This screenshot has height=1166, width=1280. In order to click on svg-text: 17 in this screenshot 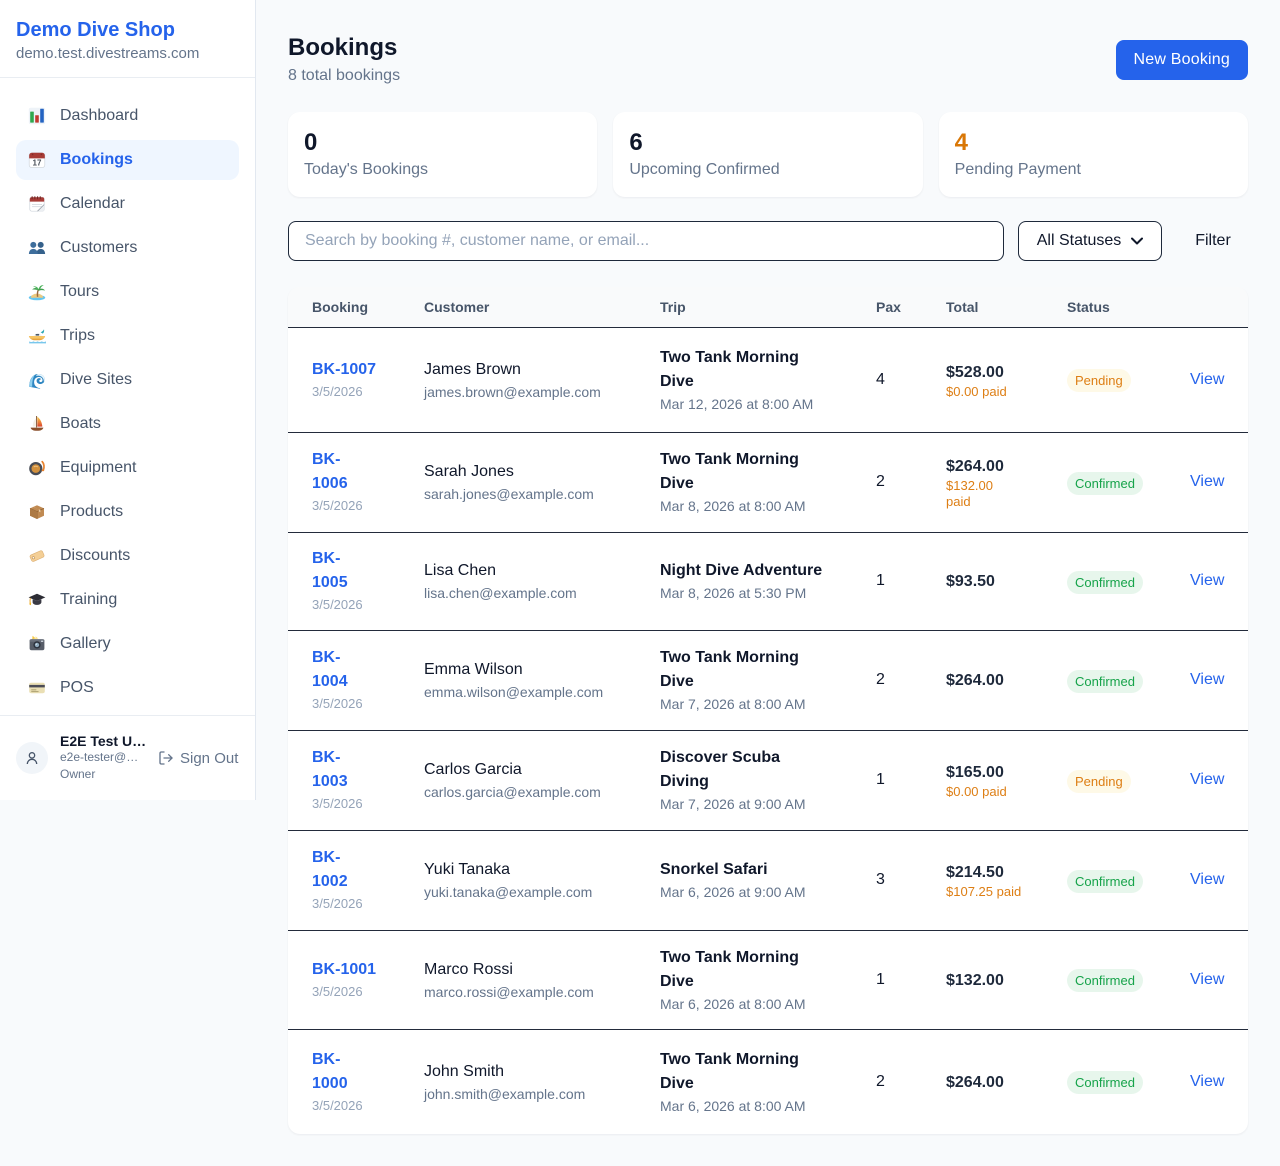, I will do `click(37, 163)`.